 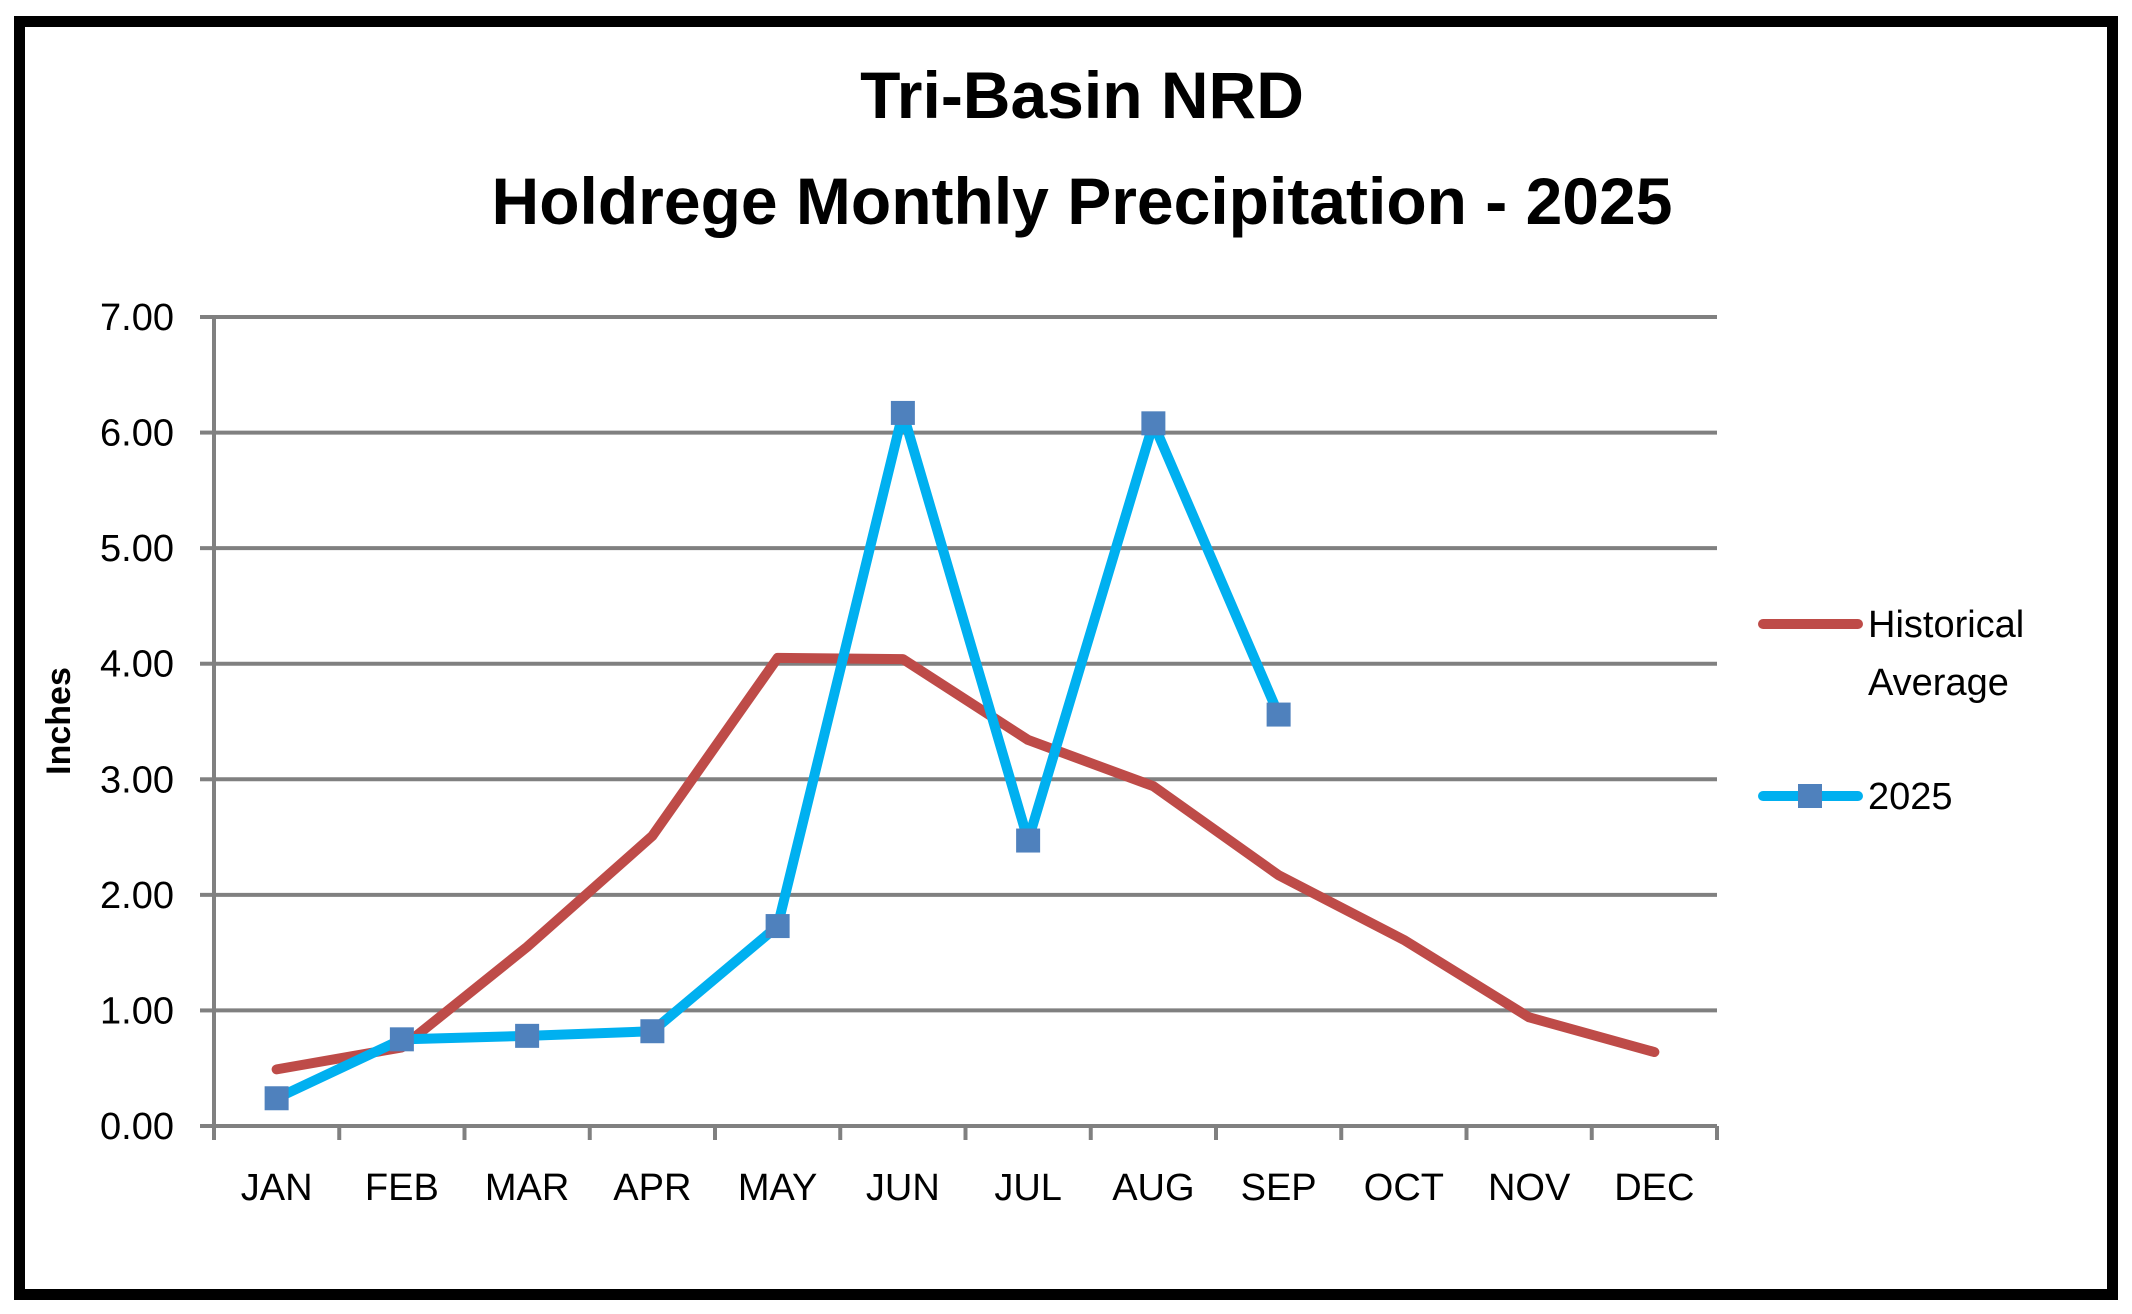 What do you see at coordinates (1810, 796) in the screenshot?
I see `legend-marker` at bounding box center [1810, 796].